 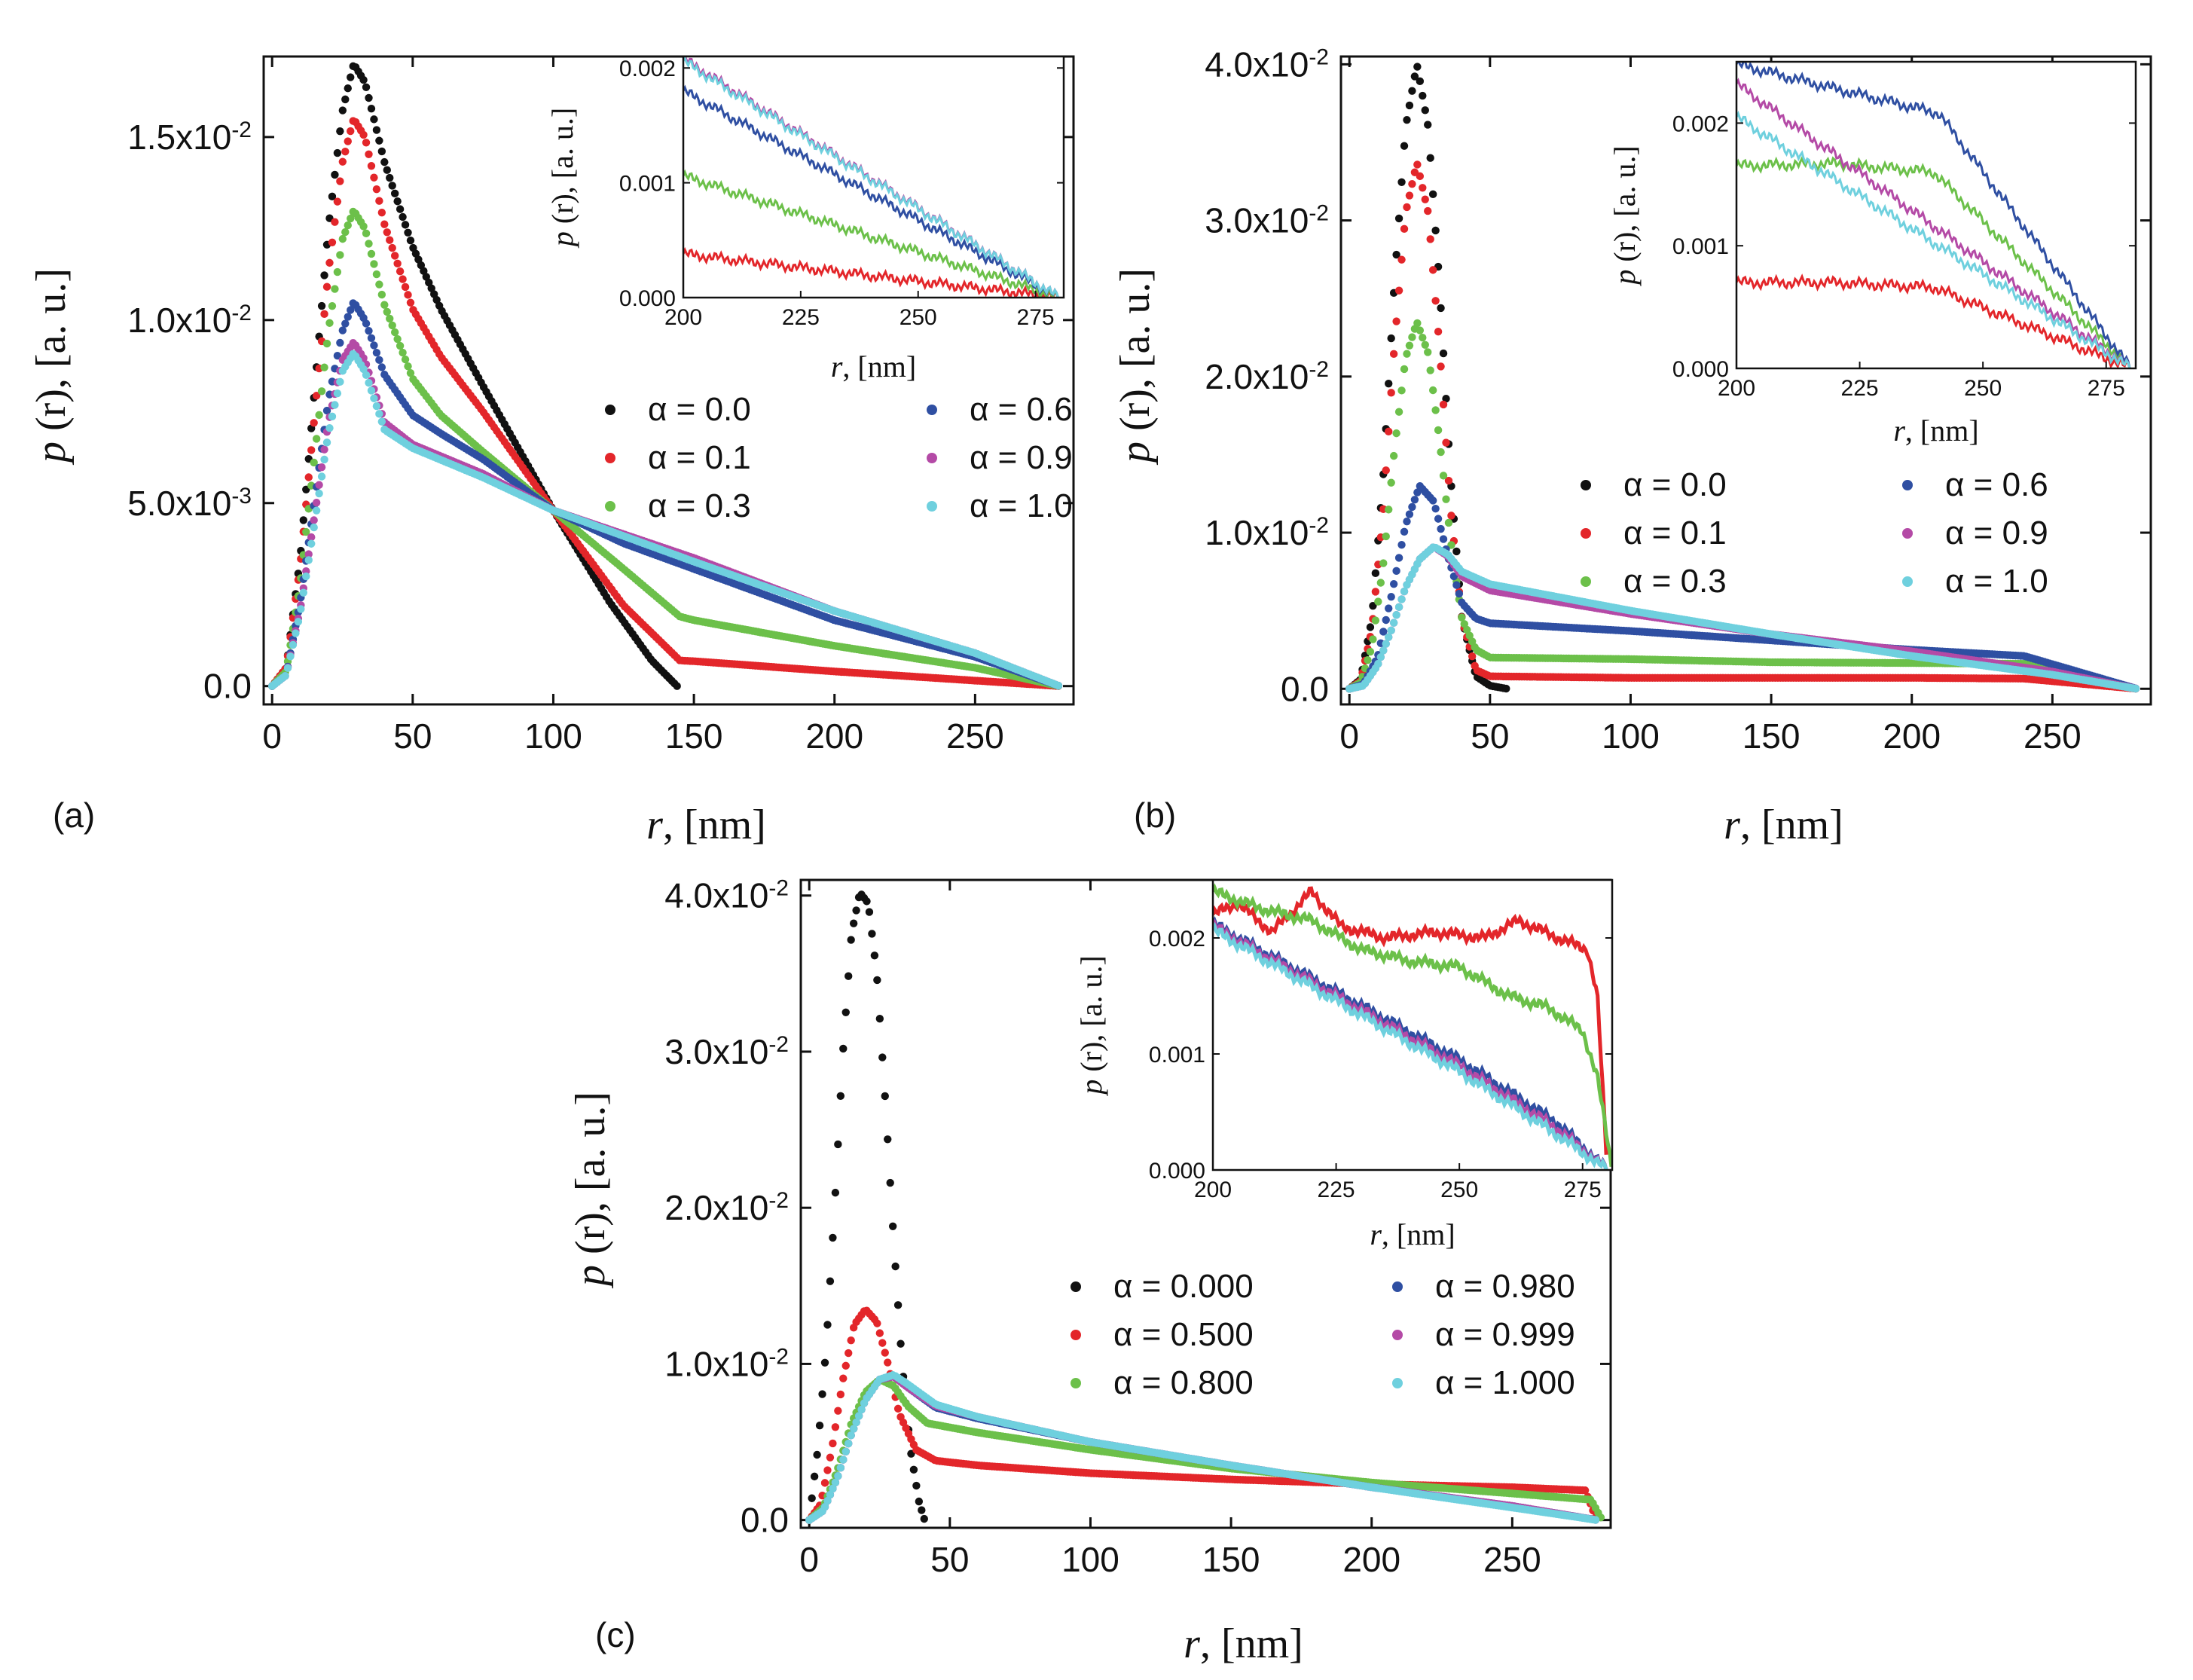 I want to click on inset-series-green, so click(x=871, y=233).